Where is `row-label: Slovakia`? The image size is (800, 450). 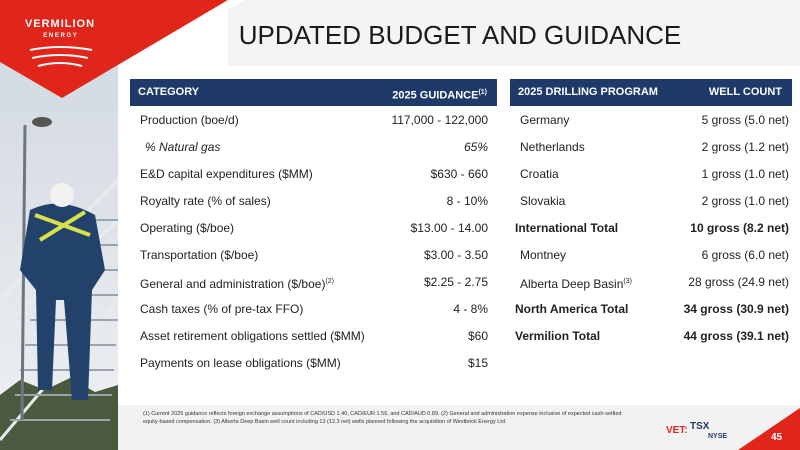
row-label: Slovakia is located at coordinates (542, 201).